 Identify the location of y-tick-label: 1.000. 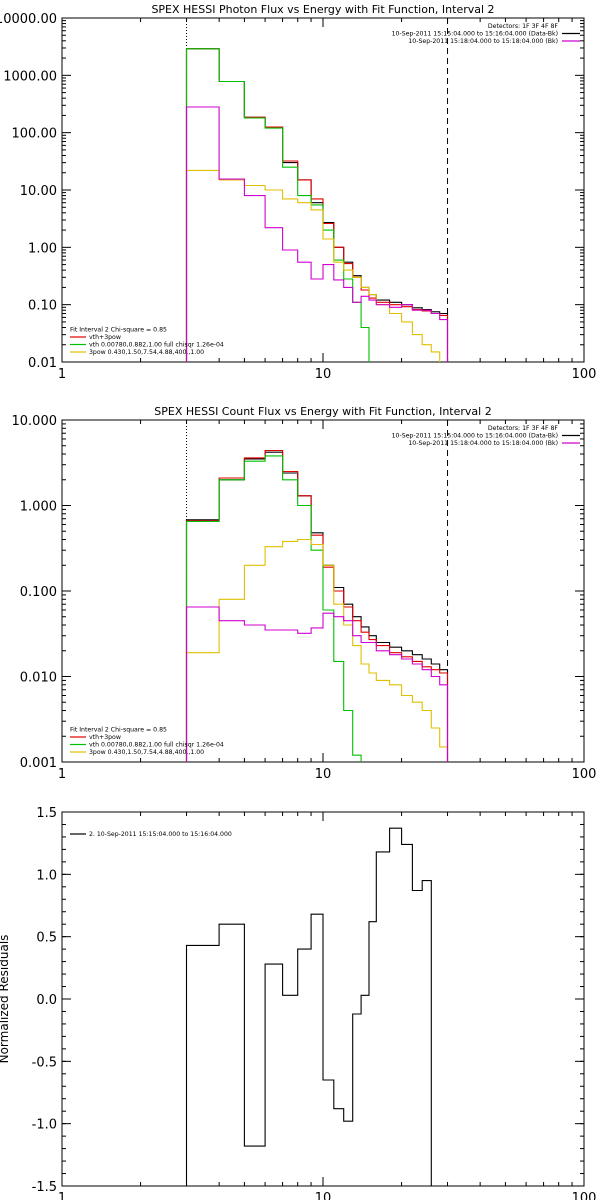
(38, 507).